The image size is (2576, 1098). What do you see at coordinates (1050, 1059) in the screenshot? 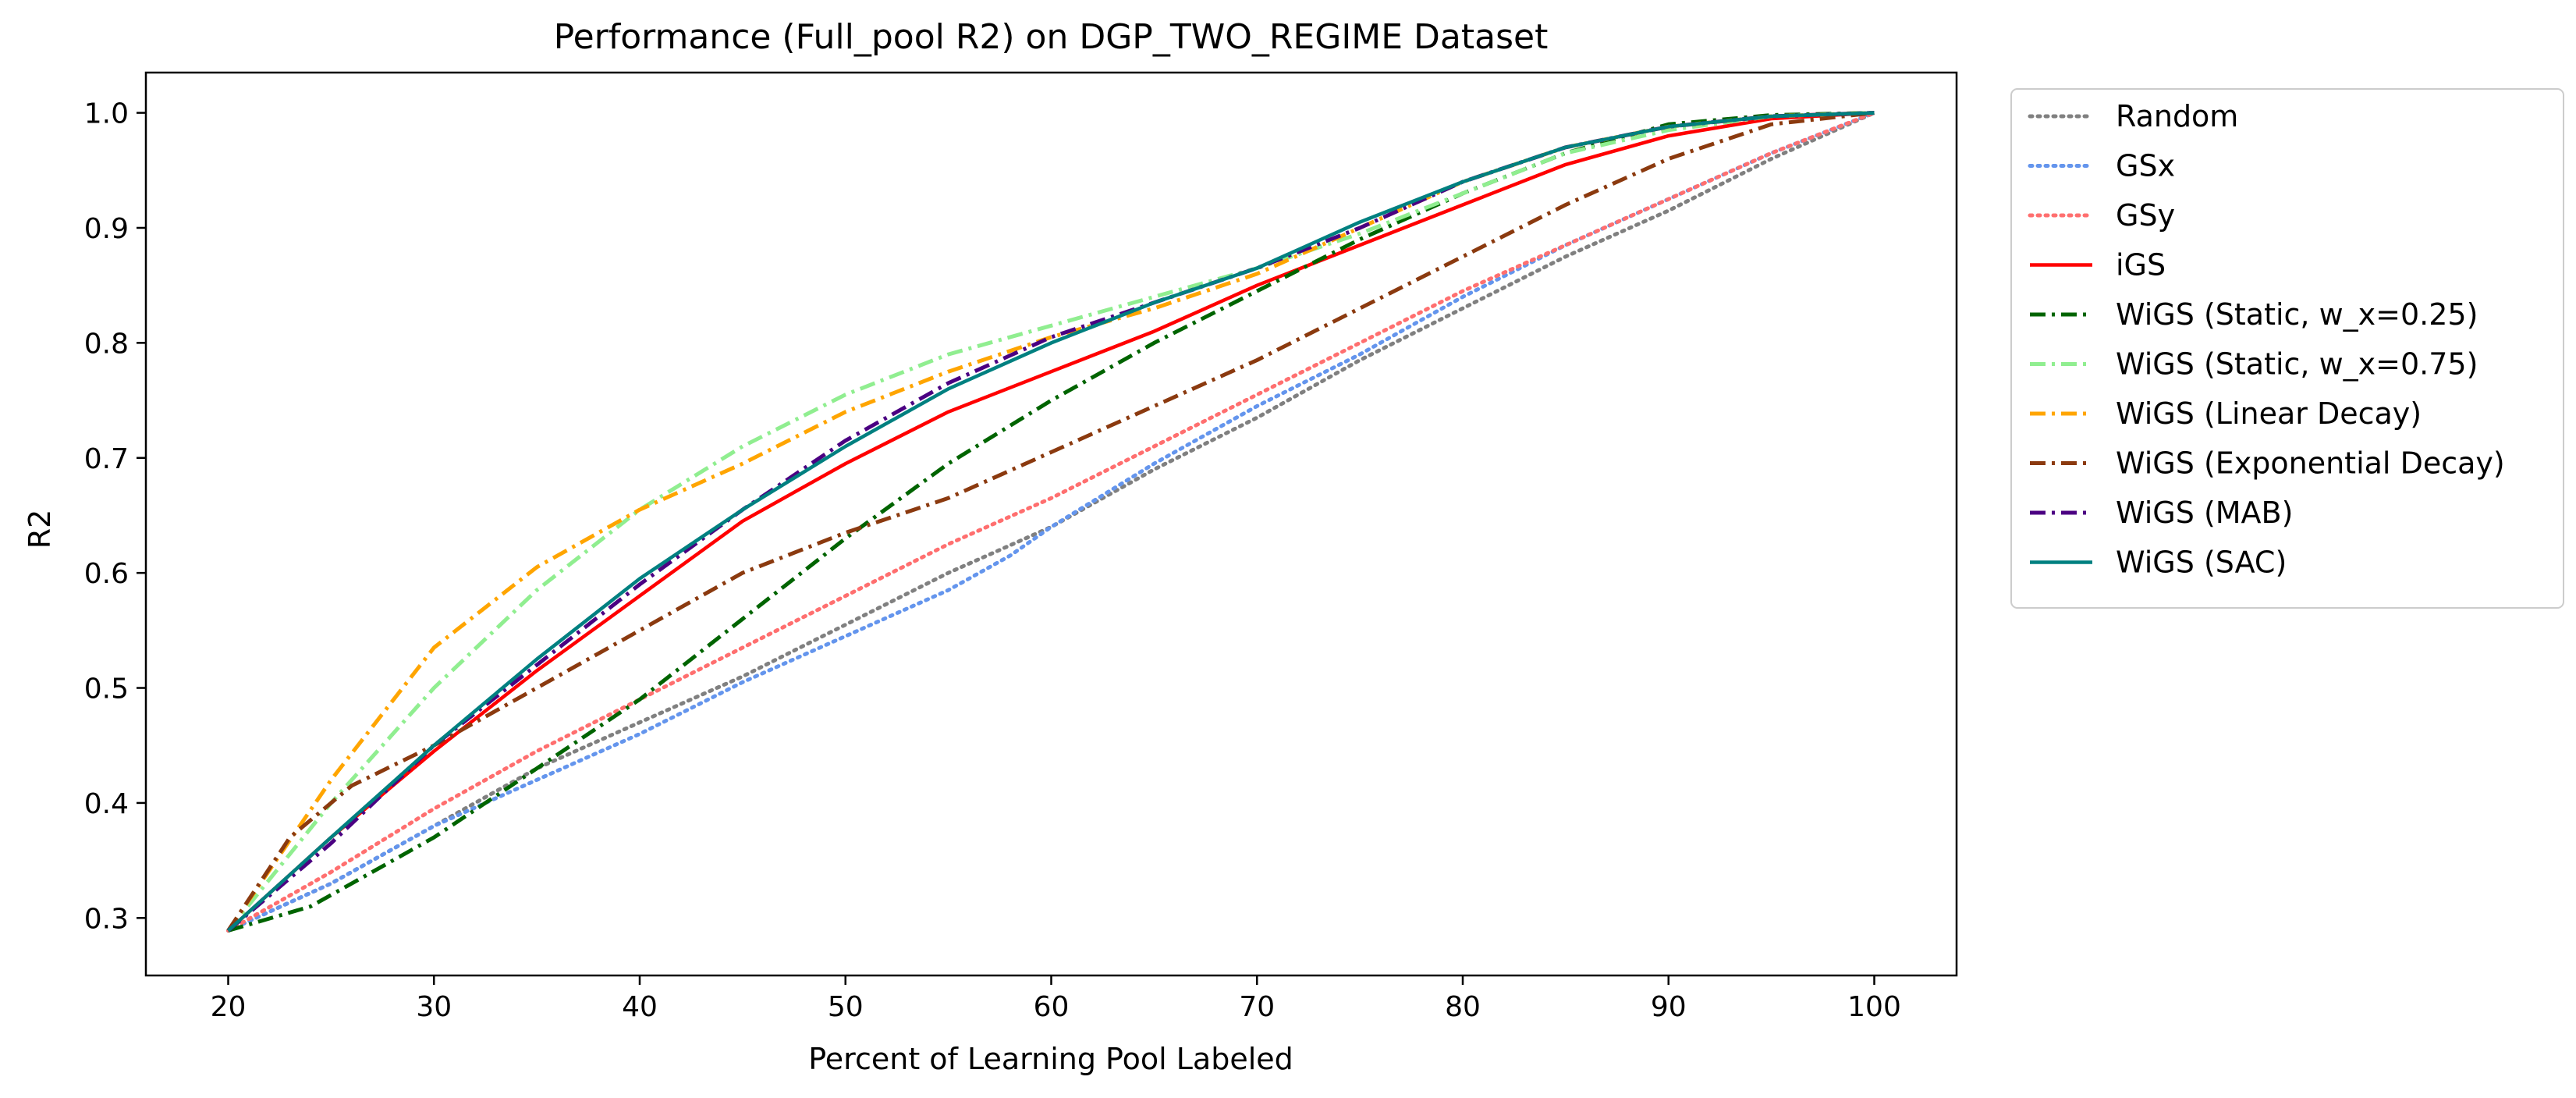
I see `x-axis-label: Percent of Learning Pool Labeled` at bounding box center [1050, 1059].